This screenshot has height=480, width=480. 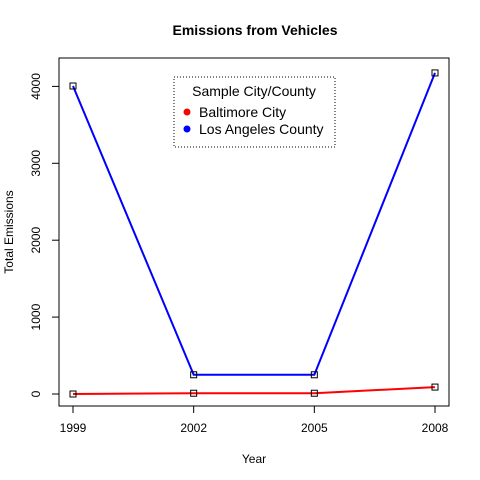 What do you see at coordinates (36, 240) in the screenshot?
I see `y-tick-label: 2000` at bounding box center [36, 240].